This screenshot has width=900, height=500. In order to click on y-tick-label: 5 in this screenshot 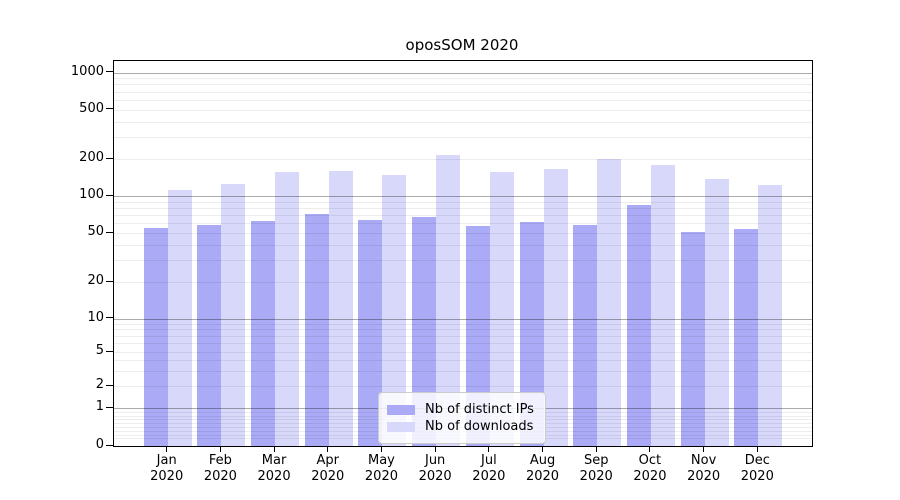, I will do `click(99, 350)`.